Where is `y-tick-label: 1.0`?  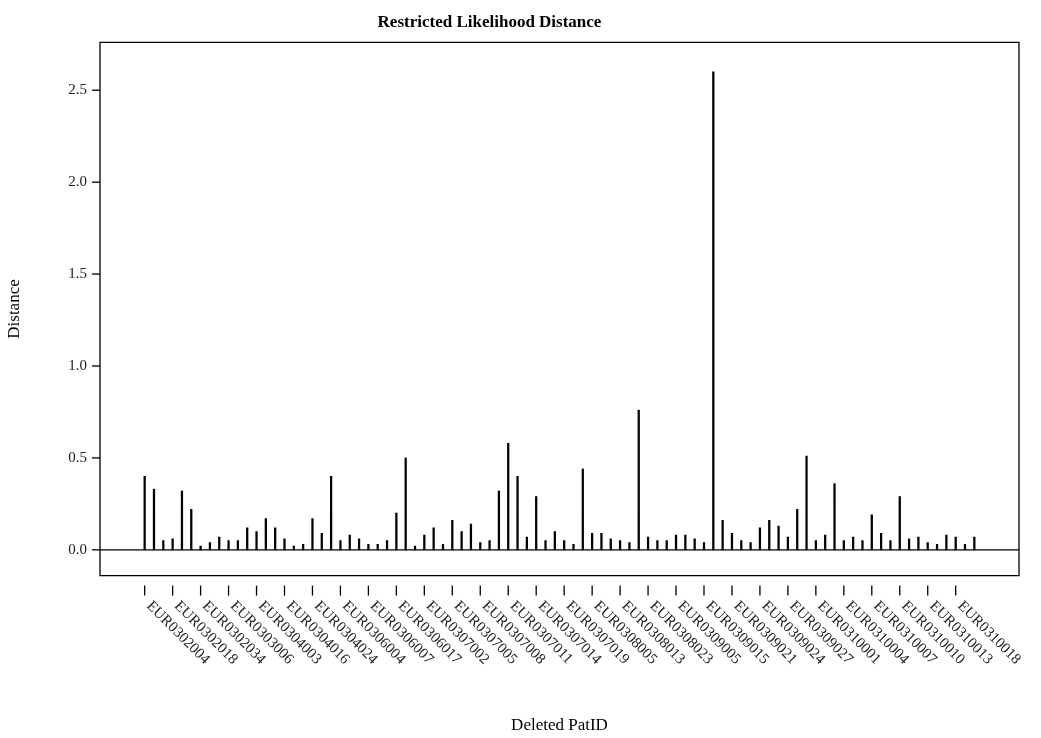
y-tick-label: 1.0 is located at coordinates (77, 364).